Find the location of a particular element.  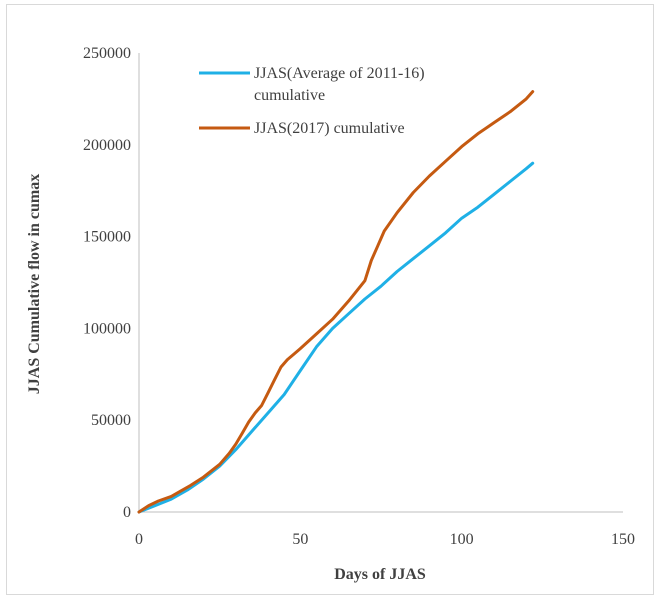

y-tick-label: 50000 is located at coordinates (111, 420).